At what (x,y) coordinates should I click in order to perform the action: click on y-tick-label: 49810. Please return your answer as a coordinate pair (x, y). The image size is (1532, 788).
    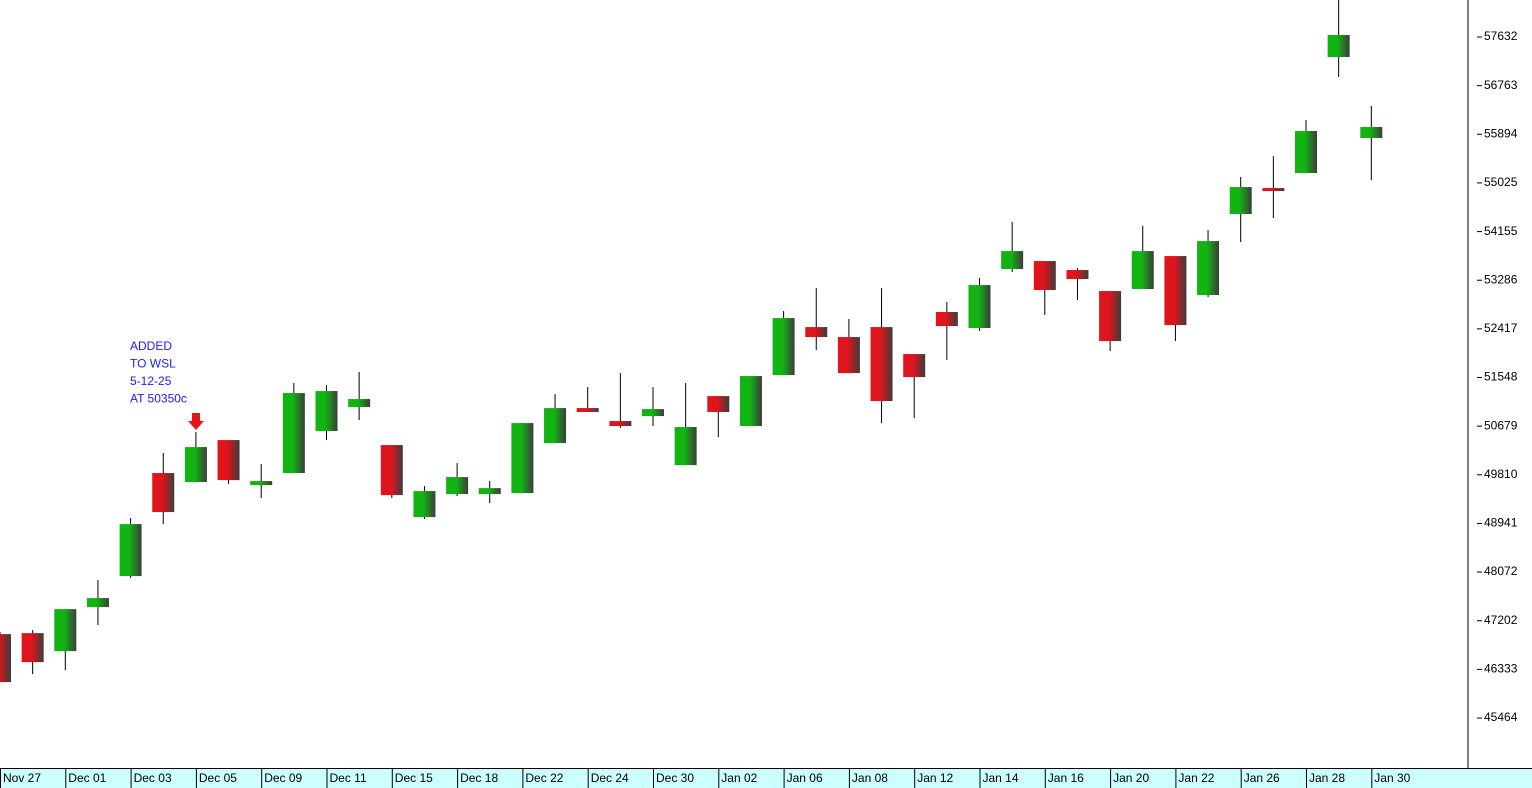
    Looking at the image, I should click on (1501, 474).